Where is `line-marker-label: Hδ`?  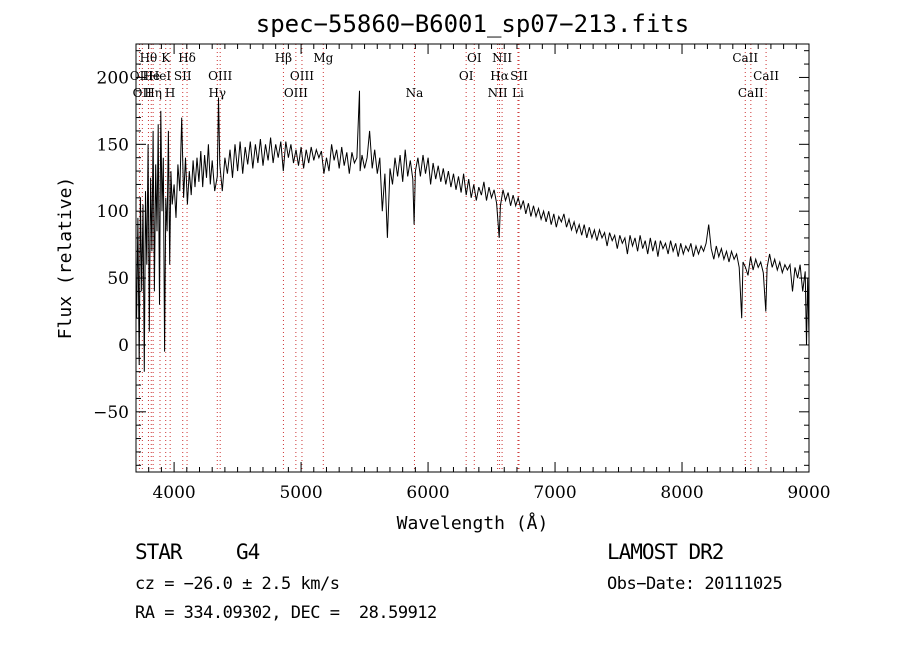
line-marker-label: Hδ is located at coordinates (187, 58).